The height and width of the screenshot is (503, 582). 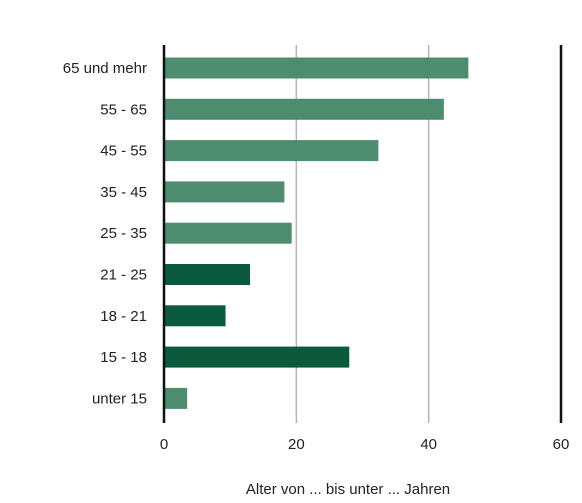 I want to click on category-label-0: 65 und mehr, so click(x=105, y=68).